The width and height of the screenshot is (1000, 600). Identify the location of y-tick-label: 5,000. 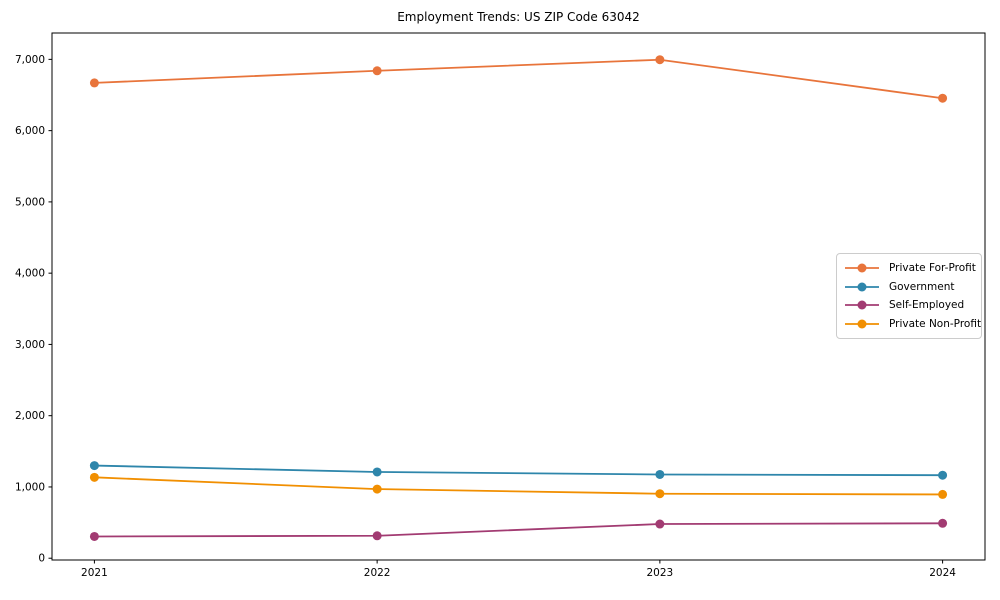
(30, 202).